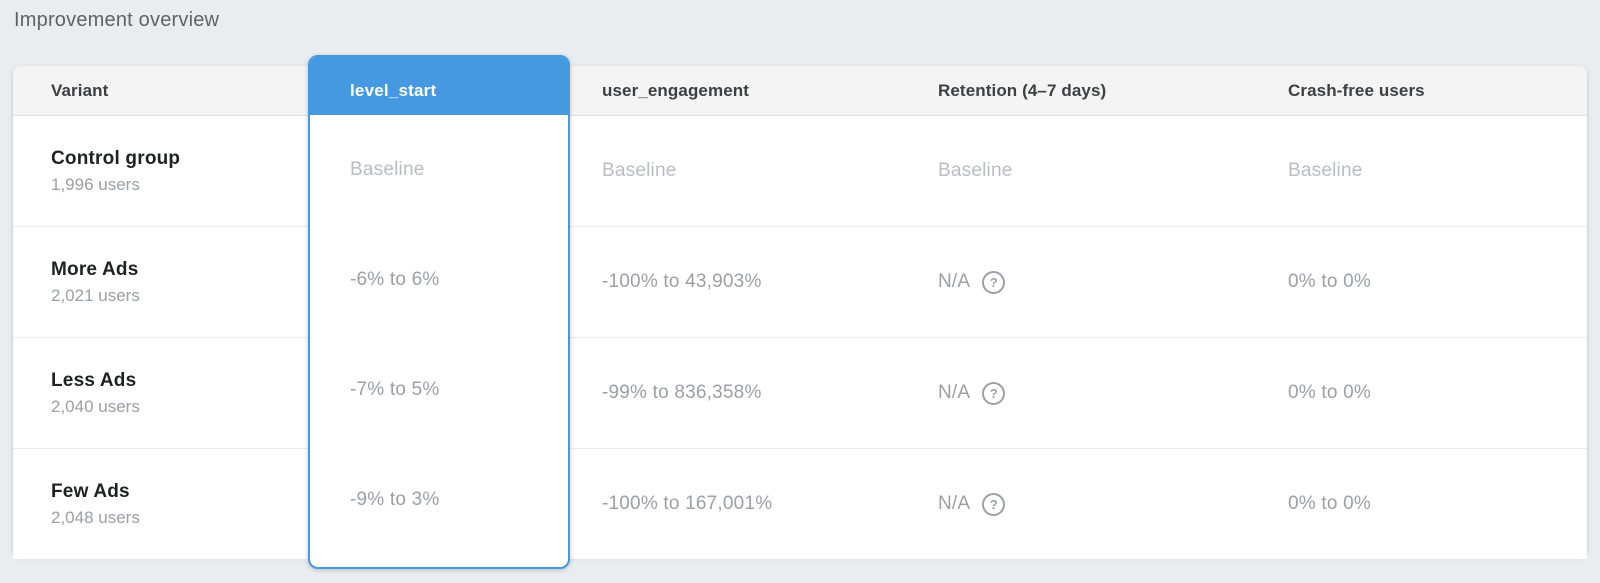 The image size is (1600, 583). Describe the element at coordinates (687, 503) in the screenshot. I see `user-engagement-value: -100% to 167,001%` at that location.